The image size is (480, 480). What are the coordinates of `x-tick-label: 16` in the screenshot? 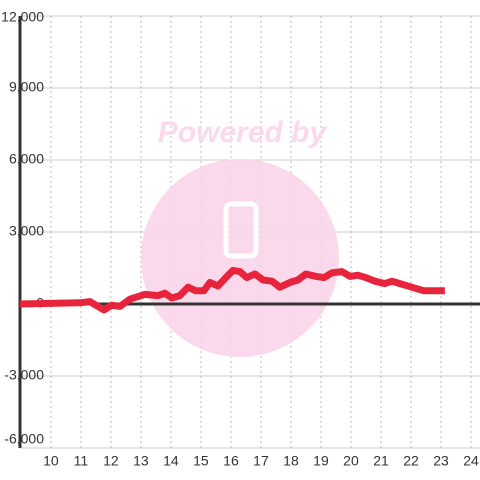 It's located at (231, 461).